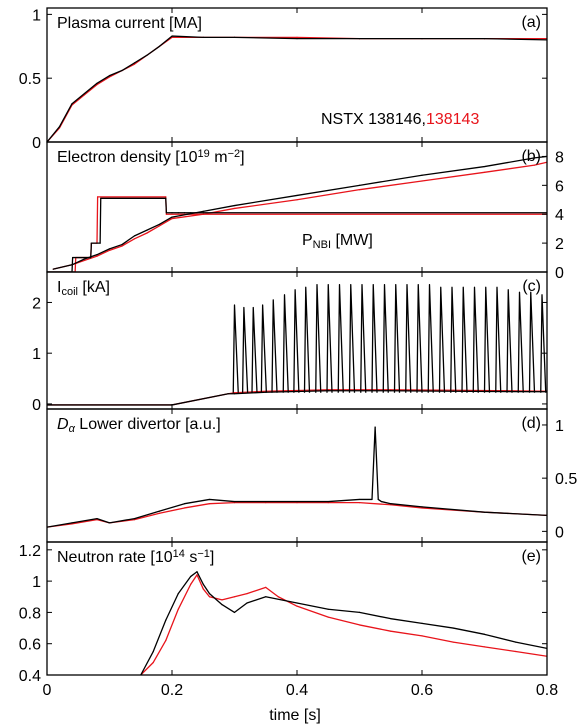  Describe the element at coordinates (559, 244) in the screenshot. I see `right-y-tick-label: 2` at that location.